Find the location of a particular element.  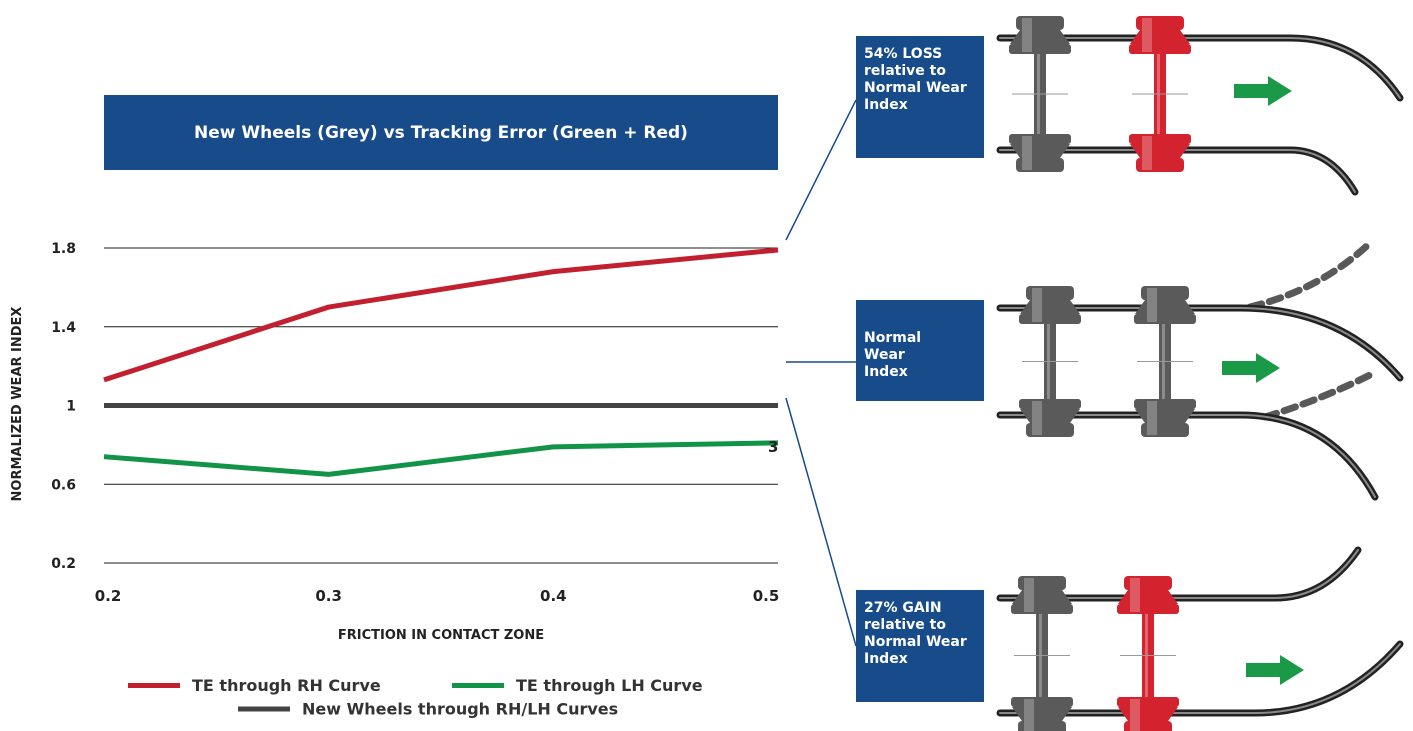

callout-gain: 27% GAIN relative to Normal Wear Index is located at coordinates (920, 646).